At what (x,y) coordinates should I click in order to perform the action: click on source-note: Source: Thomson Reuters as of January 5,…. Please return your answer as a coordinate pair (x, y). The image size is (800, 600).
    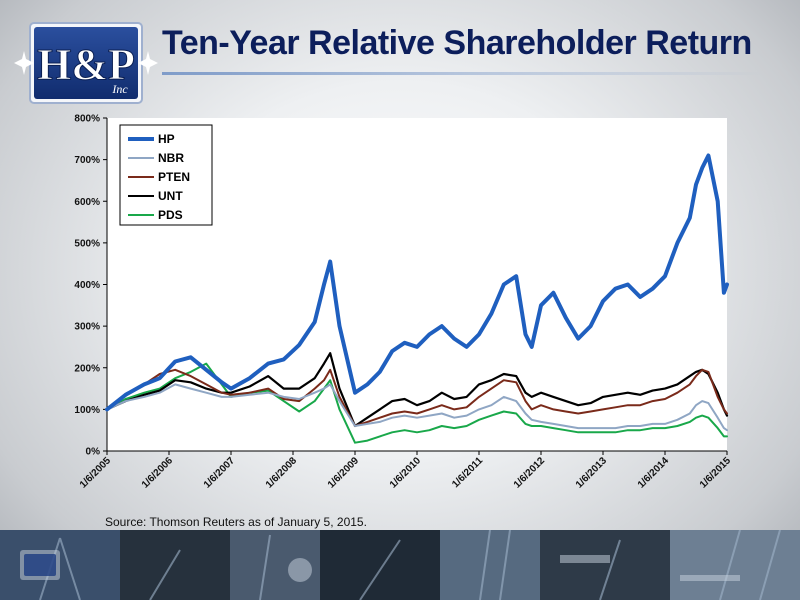
    Looking at the image, I should click on (236, 522).